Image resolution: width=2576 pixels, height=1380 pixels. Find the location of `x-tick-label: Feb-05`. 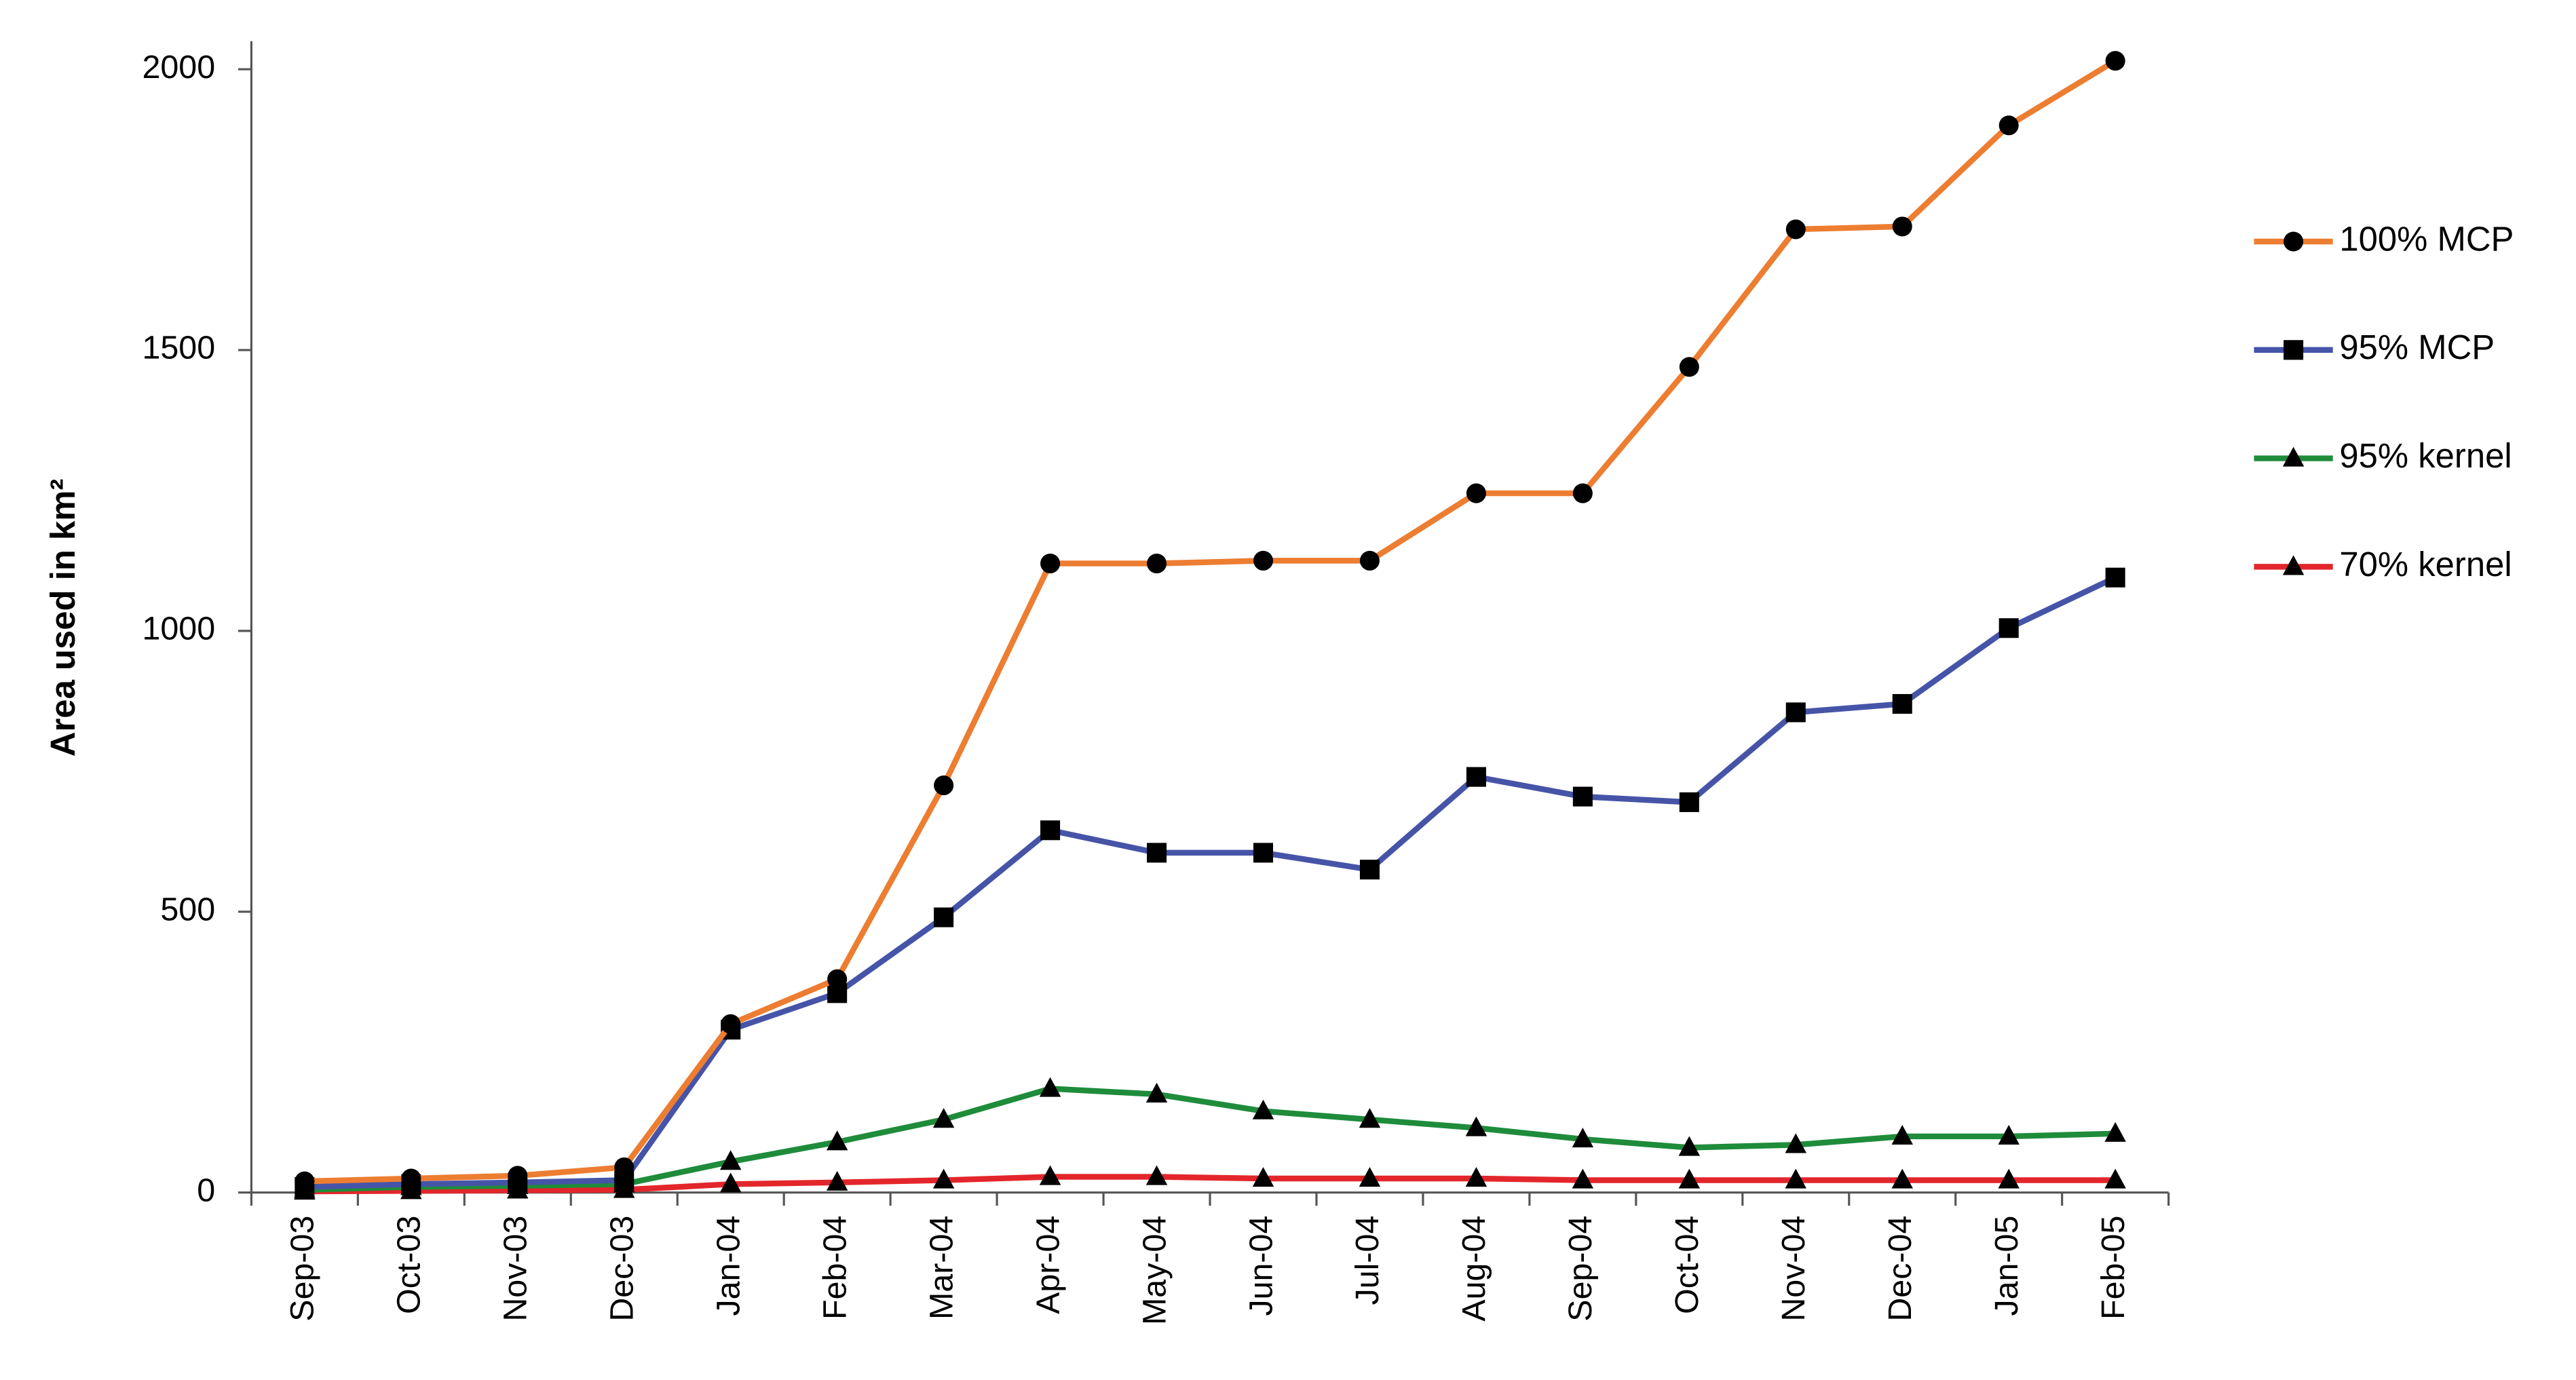

x-tick-label: Feb-05 is located at coordinates (2113, 1268).